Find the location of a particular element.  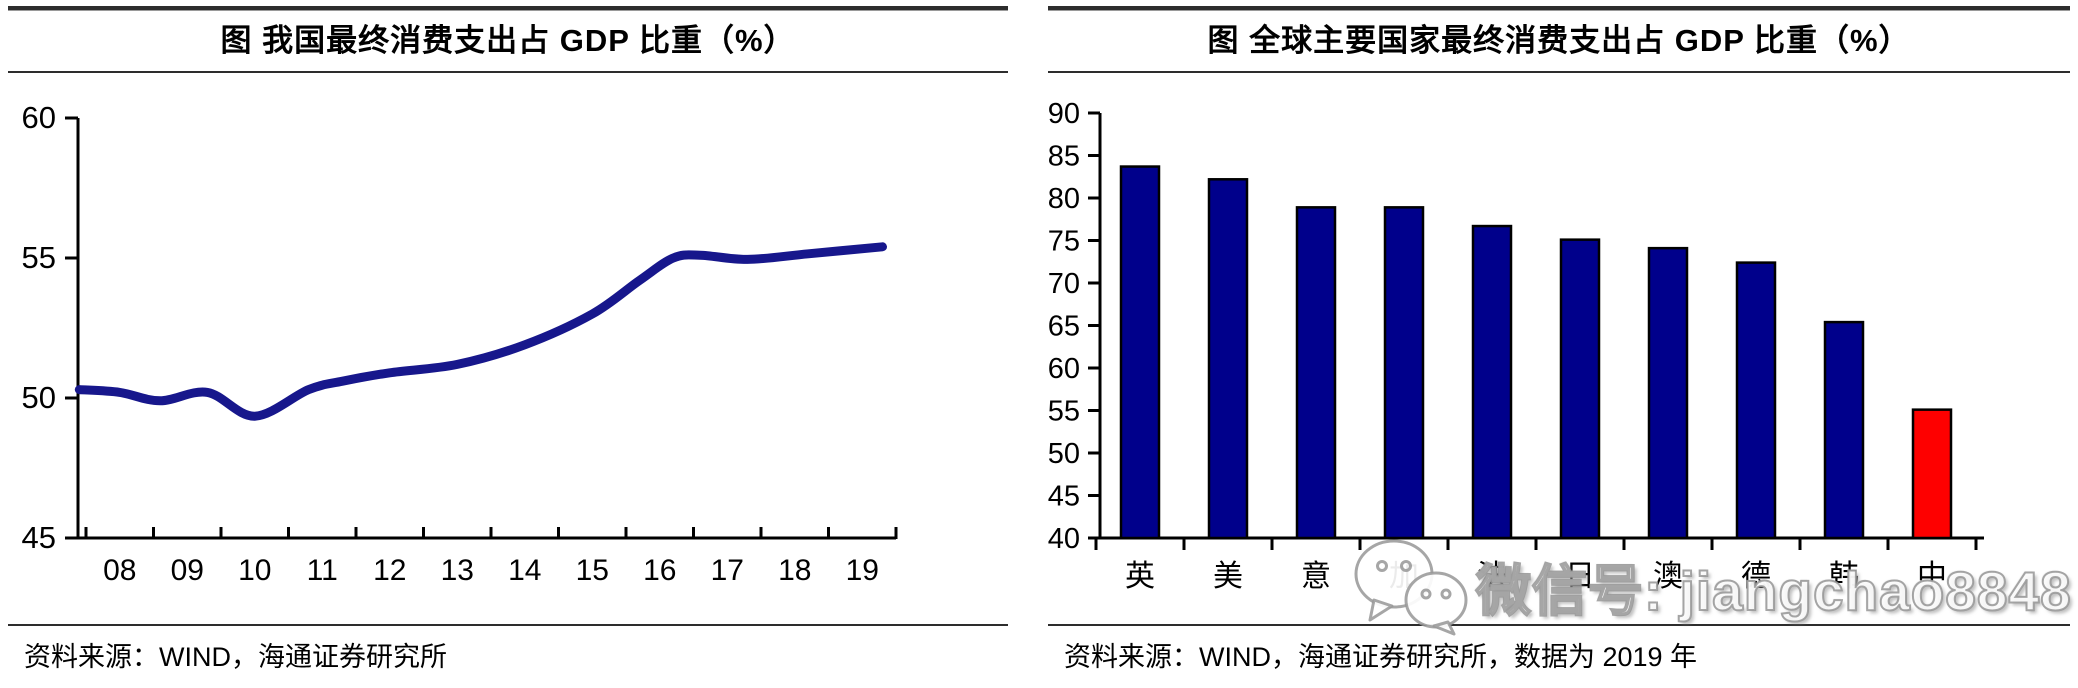

x-tick-label: 10 is located at coordinates (254, 570).